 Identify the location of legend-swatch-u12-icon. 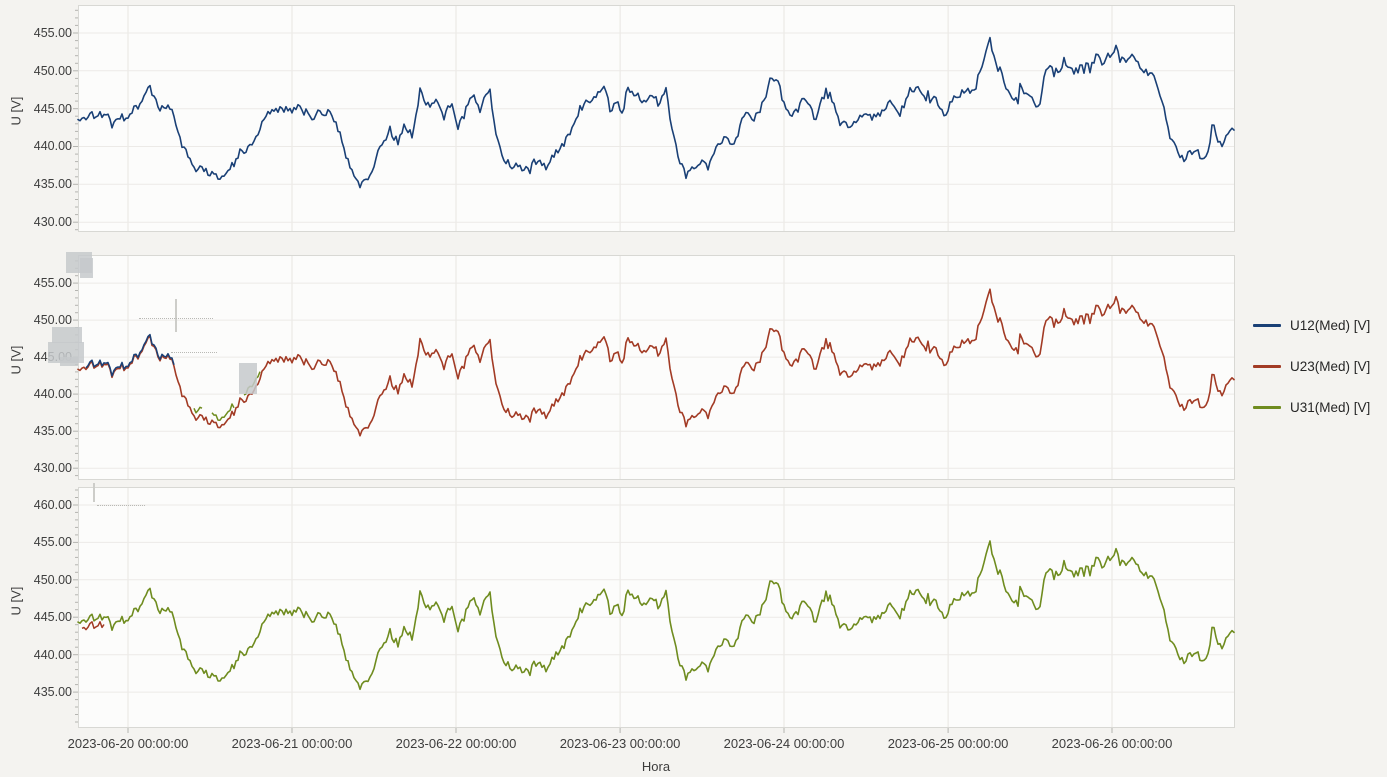
(1267, 325).